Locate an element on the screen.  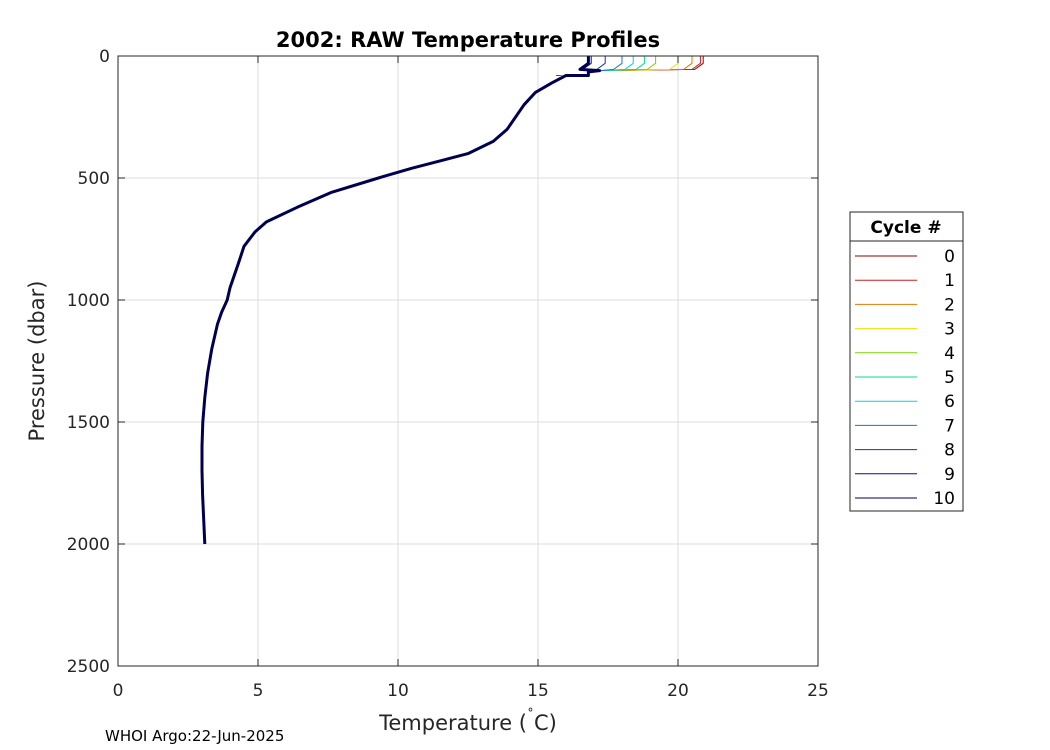
y-tick-label: 500 is located at coordinates (94, 179).